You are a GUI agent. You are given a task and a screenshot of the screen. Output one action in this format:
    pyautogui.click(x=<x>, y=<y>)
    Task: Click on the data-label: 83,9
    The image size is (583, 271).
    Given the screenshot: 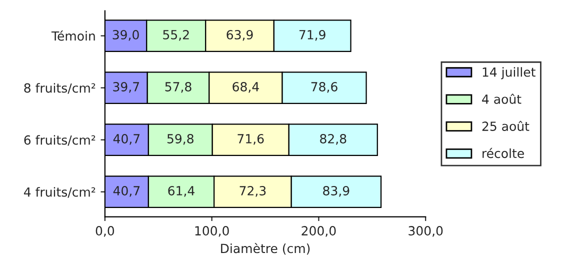 What is the action you would take?
    pyautogui.click(x=336, y=191)
    